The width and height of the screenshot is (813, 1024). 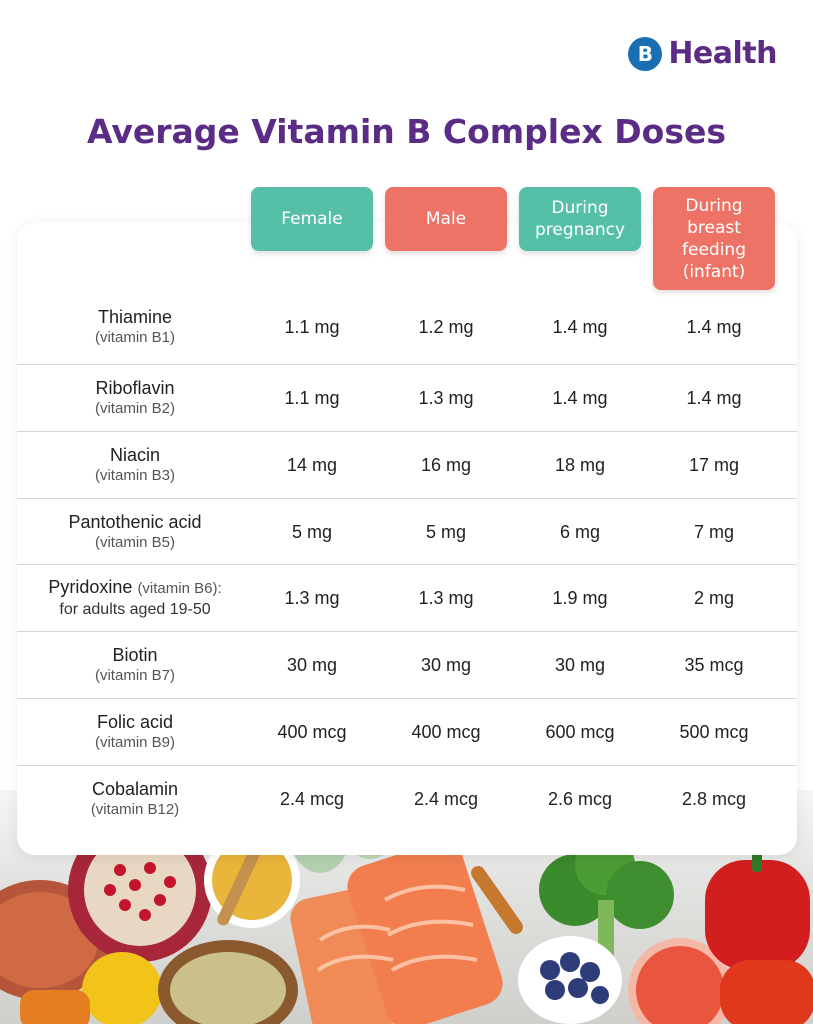 I want to click on vitamin-name: Riboflavin, so click(x=134, y=388).